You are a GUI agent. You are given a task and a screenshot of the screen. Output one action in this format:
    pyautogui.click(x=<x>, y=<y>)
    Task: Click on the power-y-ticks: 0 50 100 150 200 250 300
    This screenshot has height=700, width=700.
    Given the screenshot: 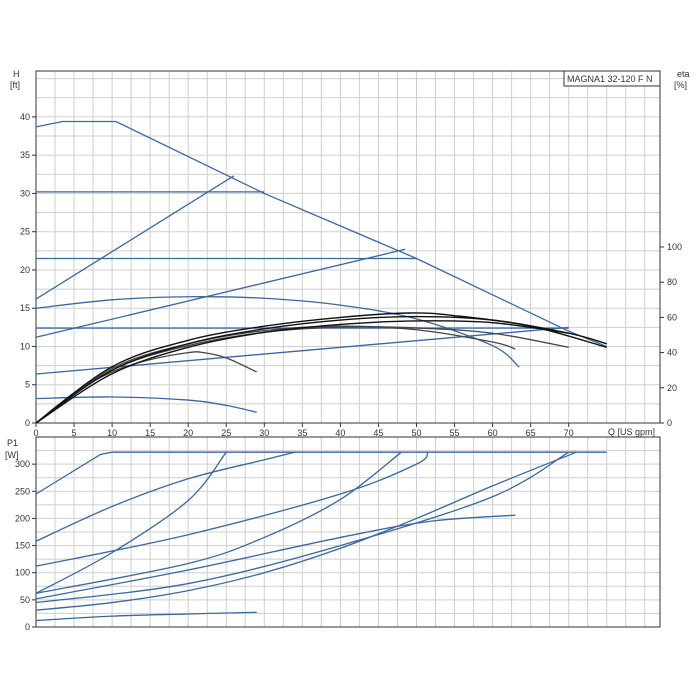 What is the action you would take?
    pyautogui.click(x=25, y=545)
    